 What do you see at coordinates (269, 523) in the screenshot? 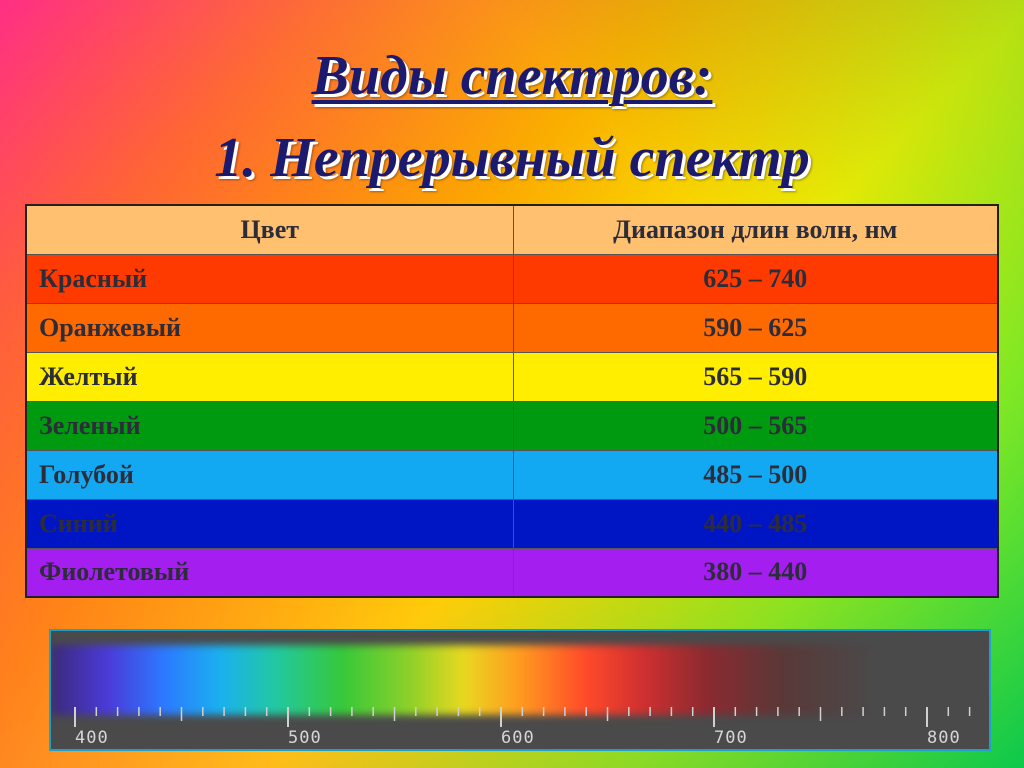
I see `color-name-cell: Синий` at bounding box center [269, 523].